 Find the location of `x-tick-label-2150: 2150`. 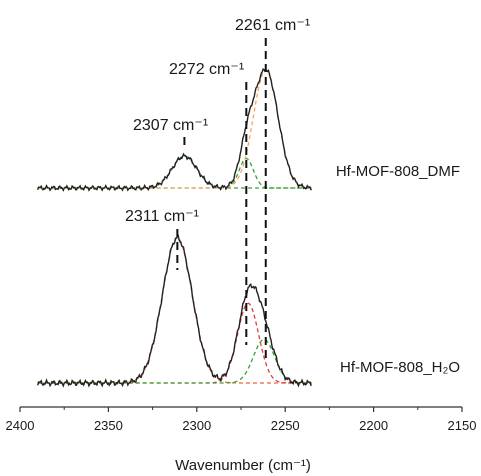

x-tick-label-2150: 2150 is located at coordinates (462, 425).